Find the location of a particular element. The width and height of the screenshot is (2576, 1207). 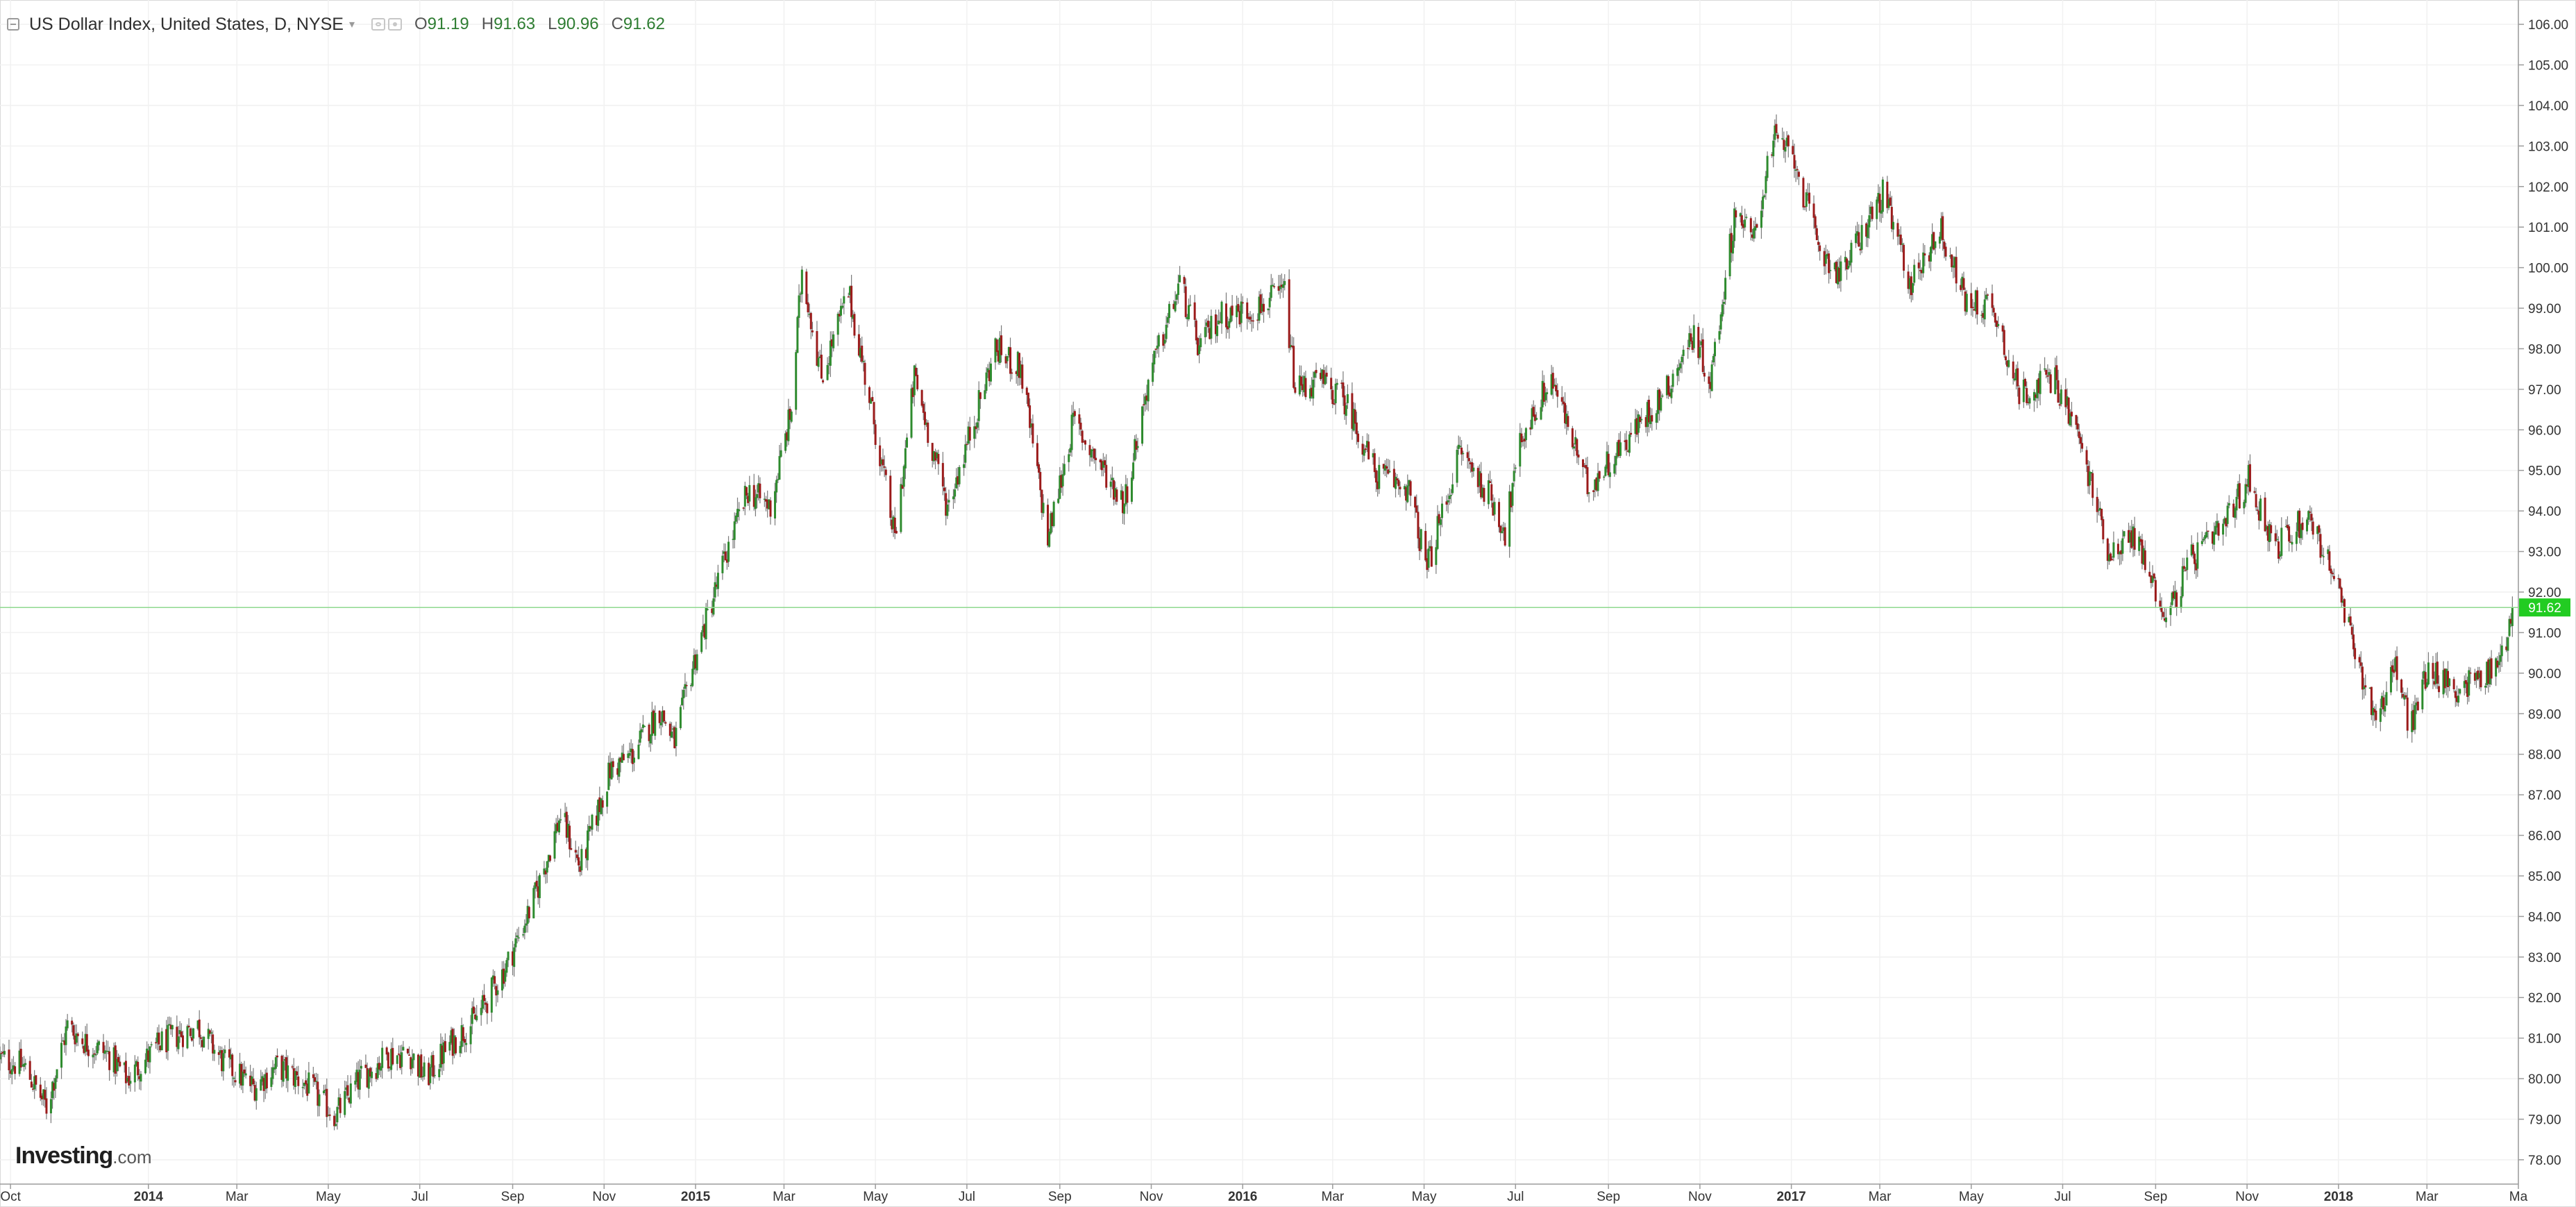

eye-icon is located at coordinates (378, 24).